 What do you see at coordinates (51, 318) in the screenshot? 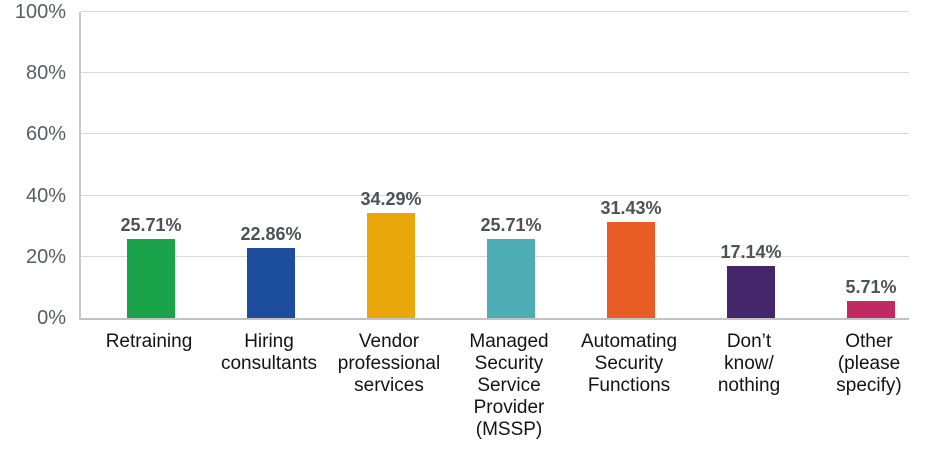
I see `y-tick-0: 0%` at bounding box center [51, 318].